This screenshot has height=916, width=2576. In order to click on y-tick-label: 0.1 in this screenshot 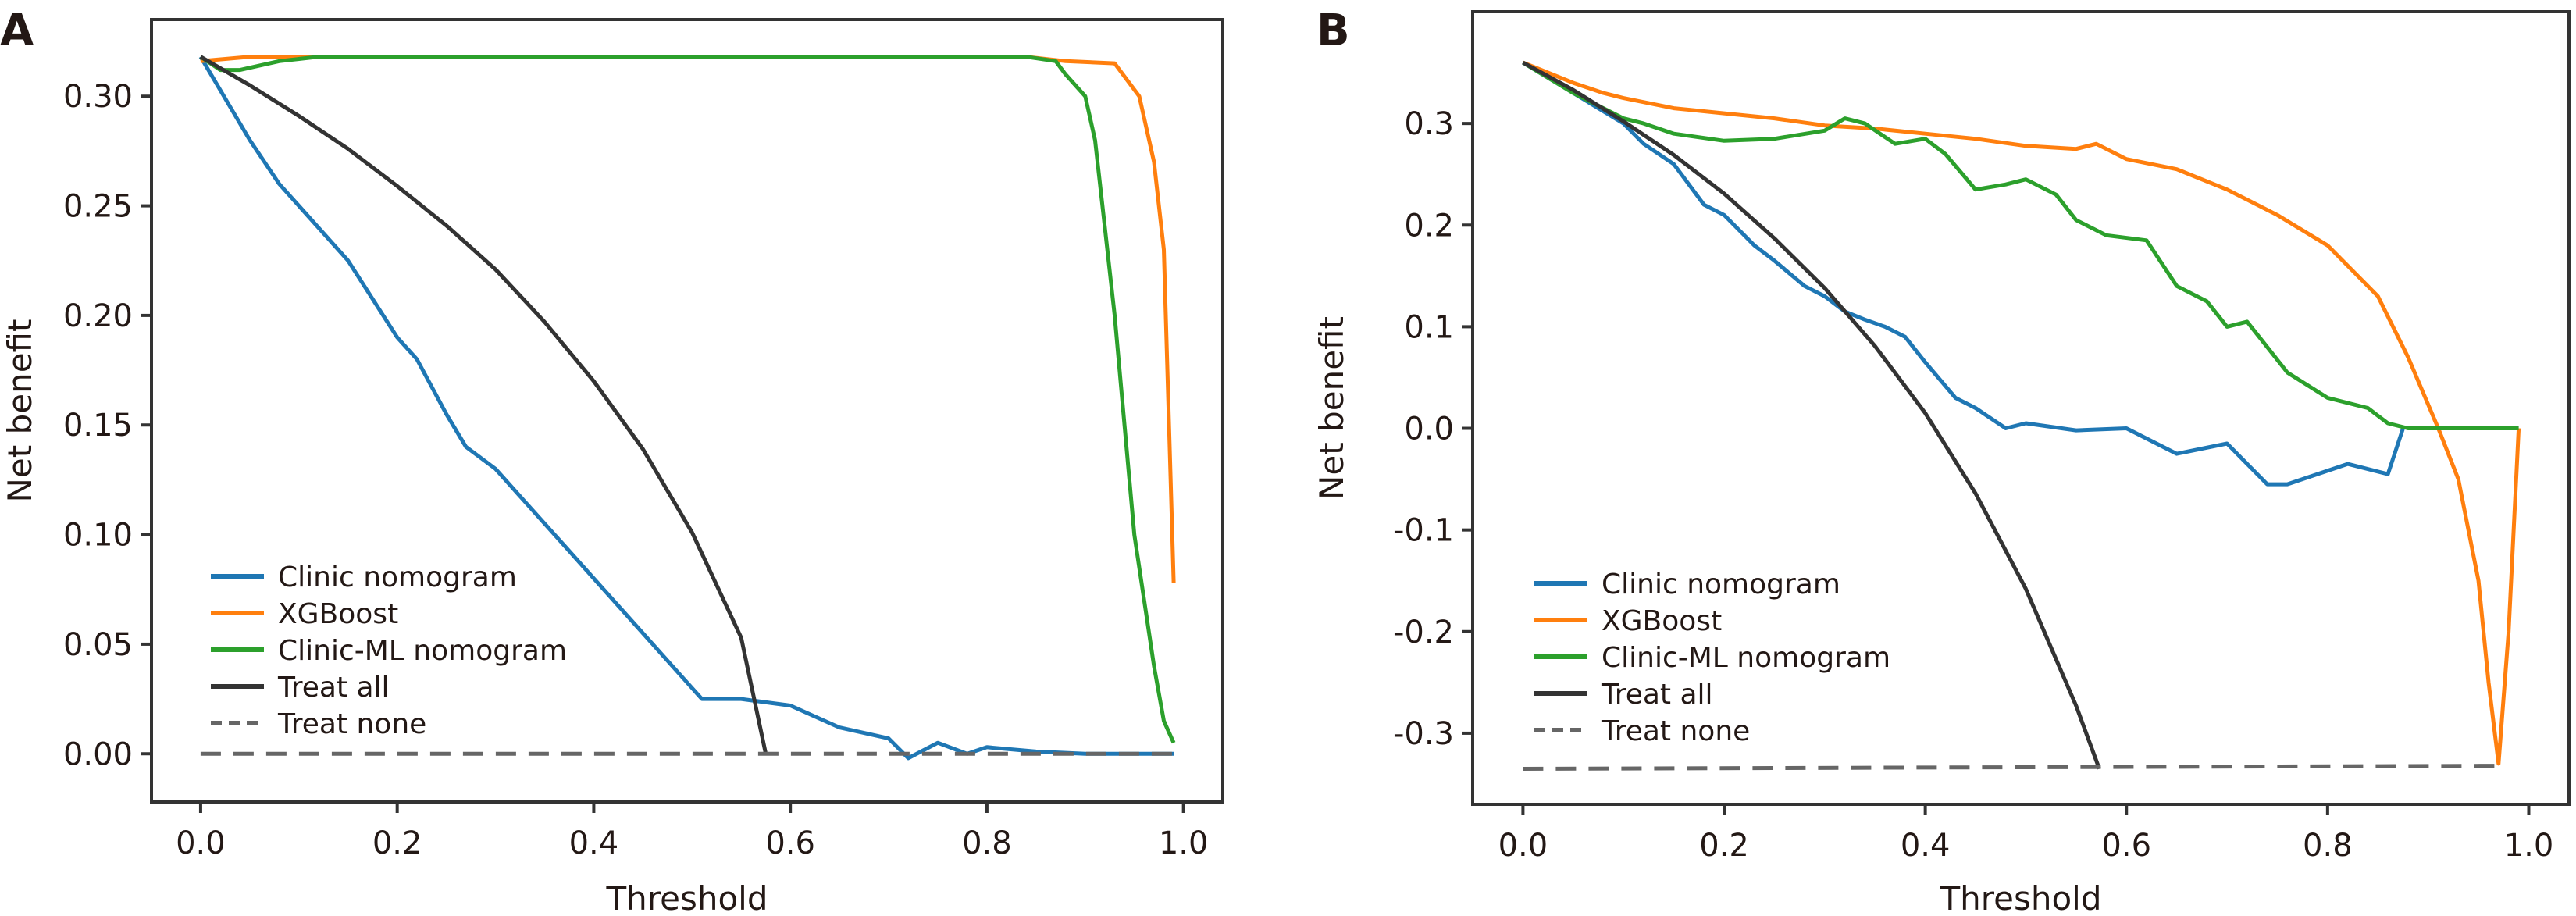, I will do `click(1429, 327)`.